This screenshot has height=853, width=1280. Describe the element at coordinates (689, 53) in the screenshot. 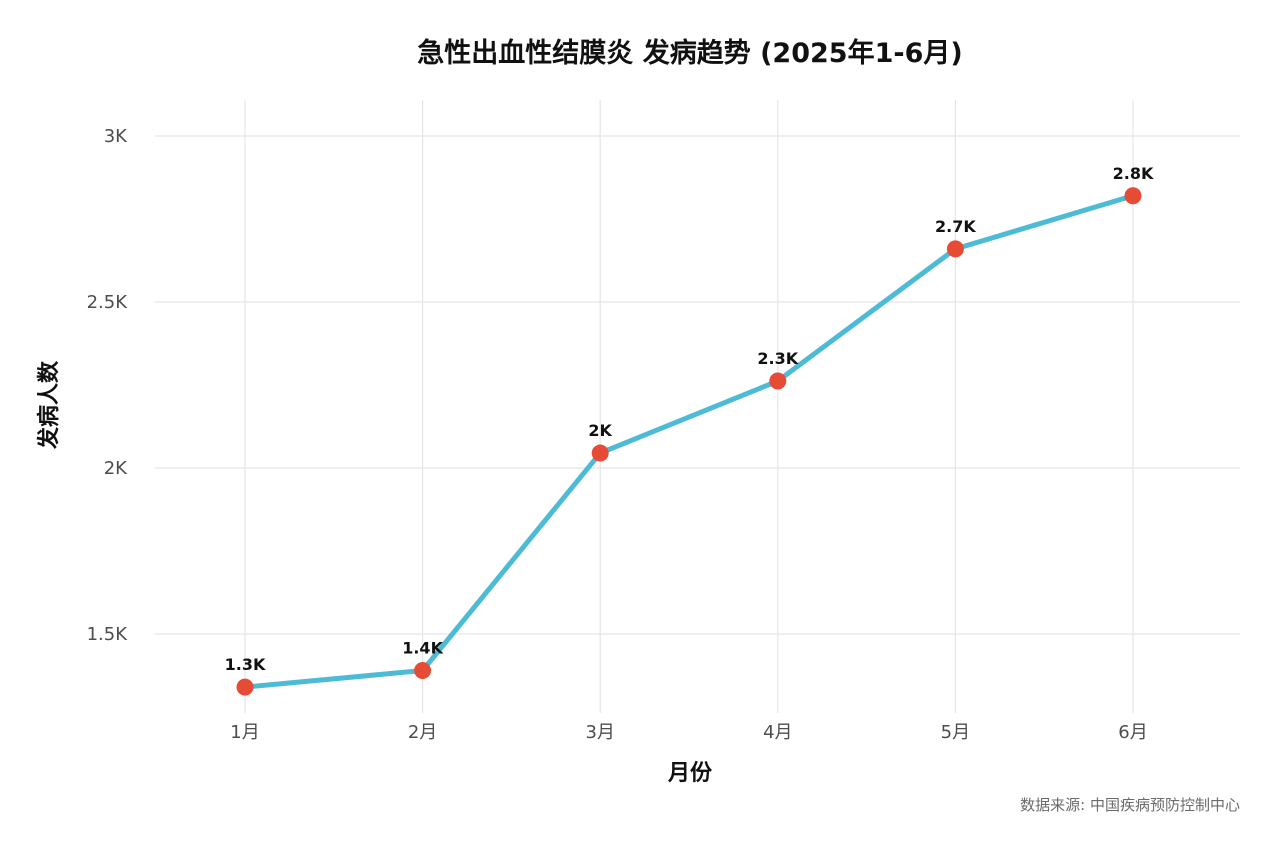

I see `chart-title: 急性出血性结膜炎 发病趋势 (2025年1-6月)` at that location.